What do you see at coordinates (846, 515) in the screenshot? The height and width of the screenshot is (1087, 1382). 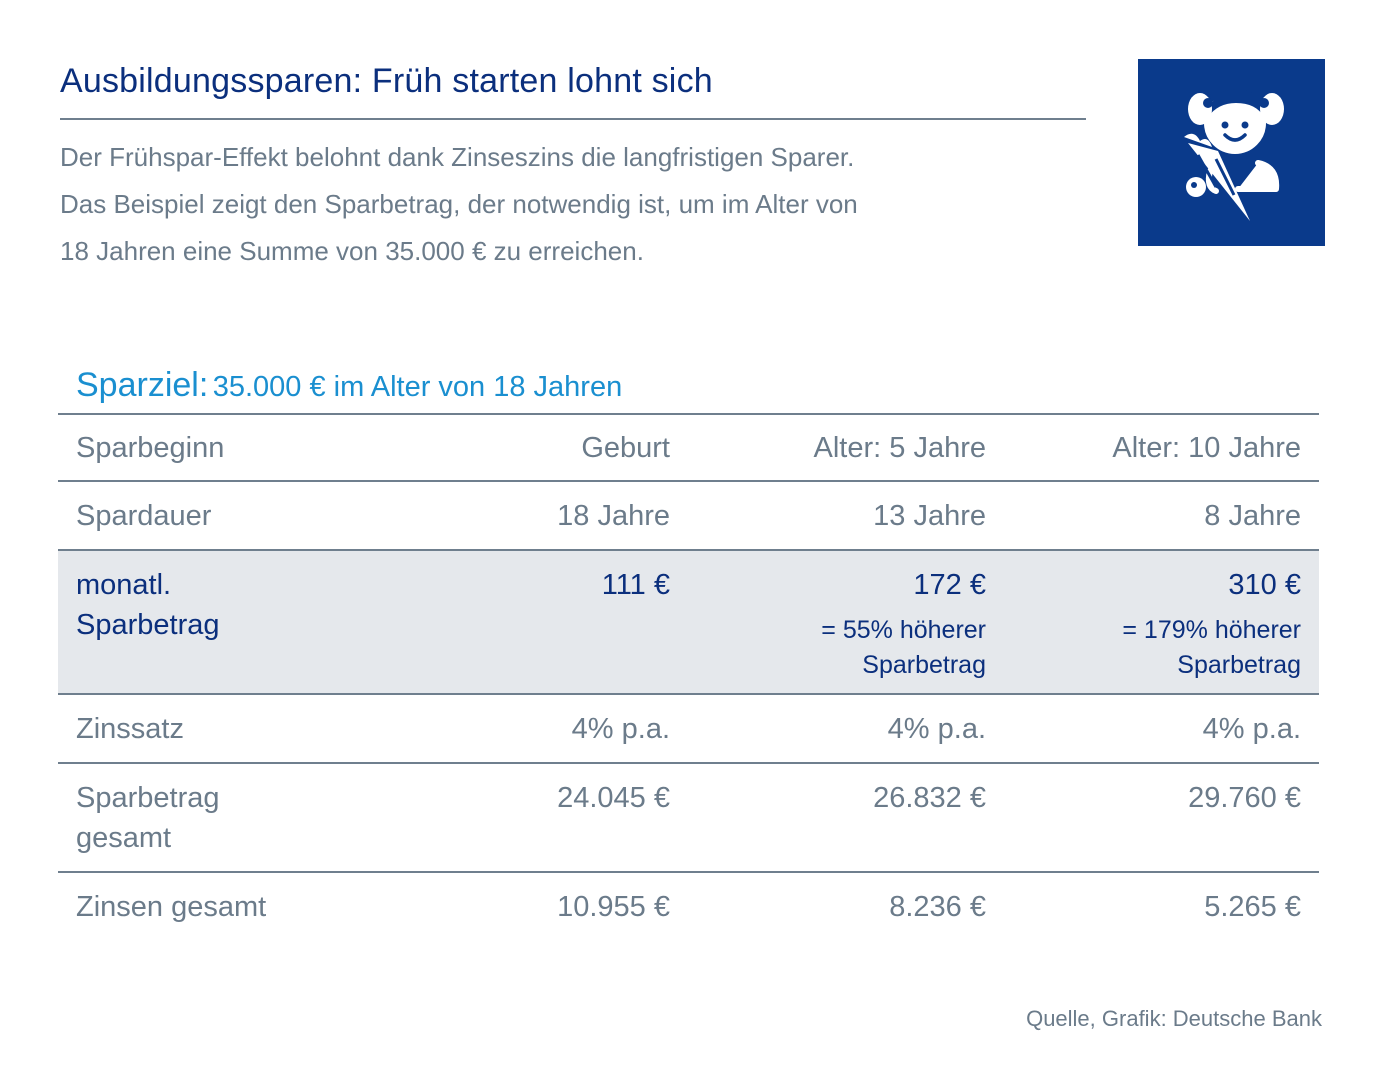 I see `table-cell: 13 Jahre` at bounding box center [846, 515].